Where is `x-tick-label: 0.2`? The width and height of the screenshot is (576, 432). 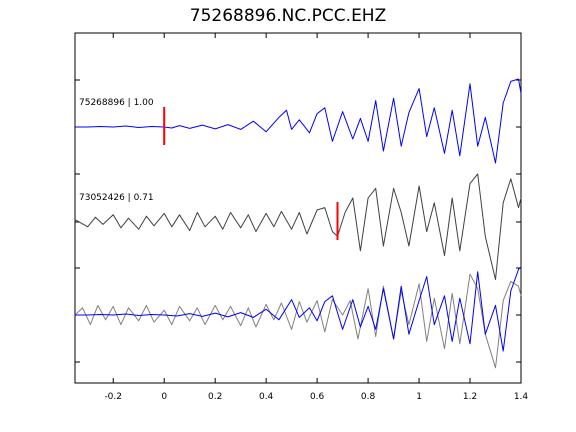 x-tick-label: 0.2 is located at coordinates (215, 397).